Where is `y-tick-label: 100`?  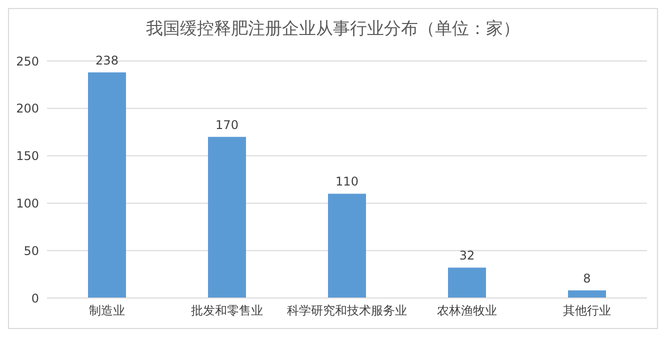 y-tick-label: 100 is located at coordinates (27, 203).